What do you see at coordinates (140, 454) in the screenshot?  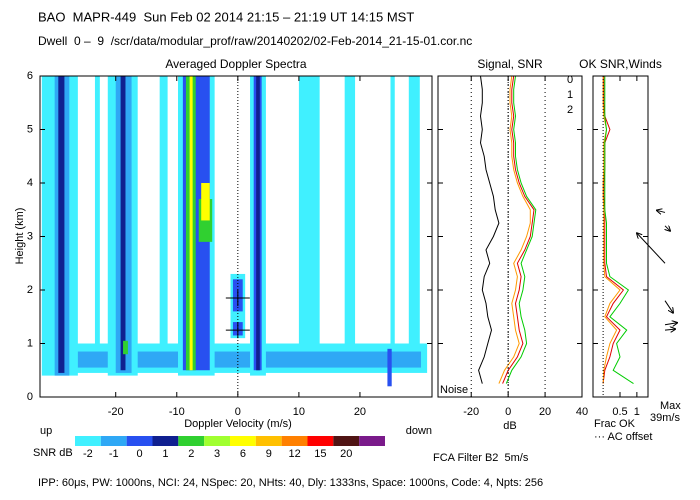 I see `colorbar-tick-label: 0` at bounding box center [140, 454].